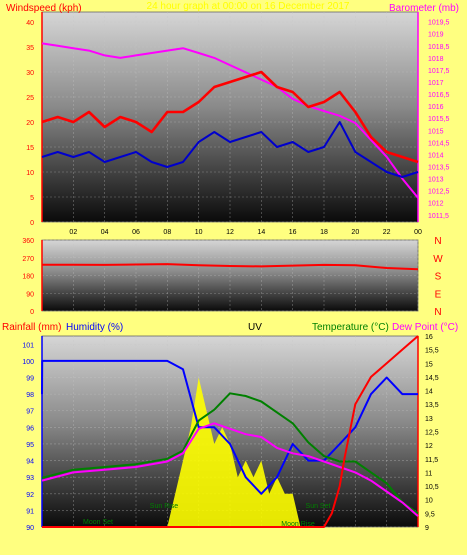  I want to click on humidity-tick-label: 100, so click(28, 362).